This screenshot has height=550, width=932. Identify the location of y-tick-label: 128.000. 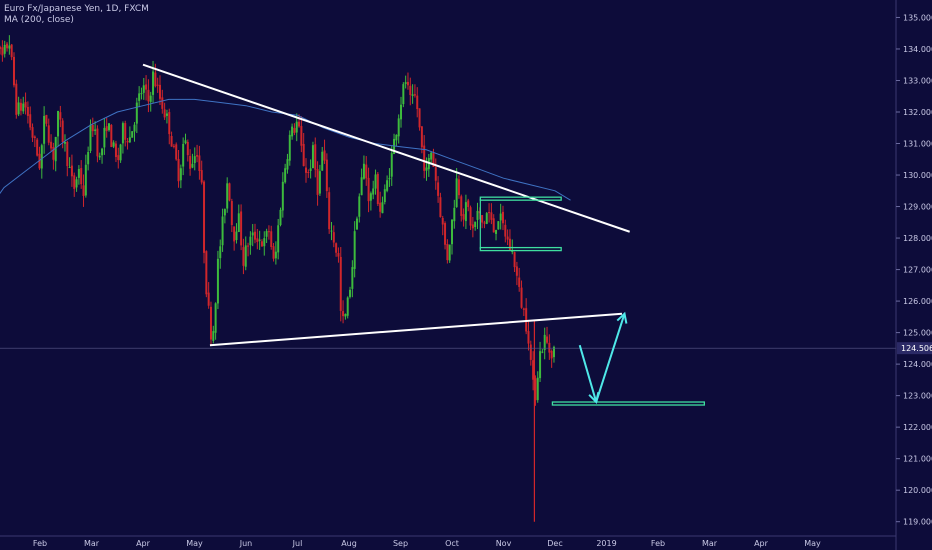
(917, 238).